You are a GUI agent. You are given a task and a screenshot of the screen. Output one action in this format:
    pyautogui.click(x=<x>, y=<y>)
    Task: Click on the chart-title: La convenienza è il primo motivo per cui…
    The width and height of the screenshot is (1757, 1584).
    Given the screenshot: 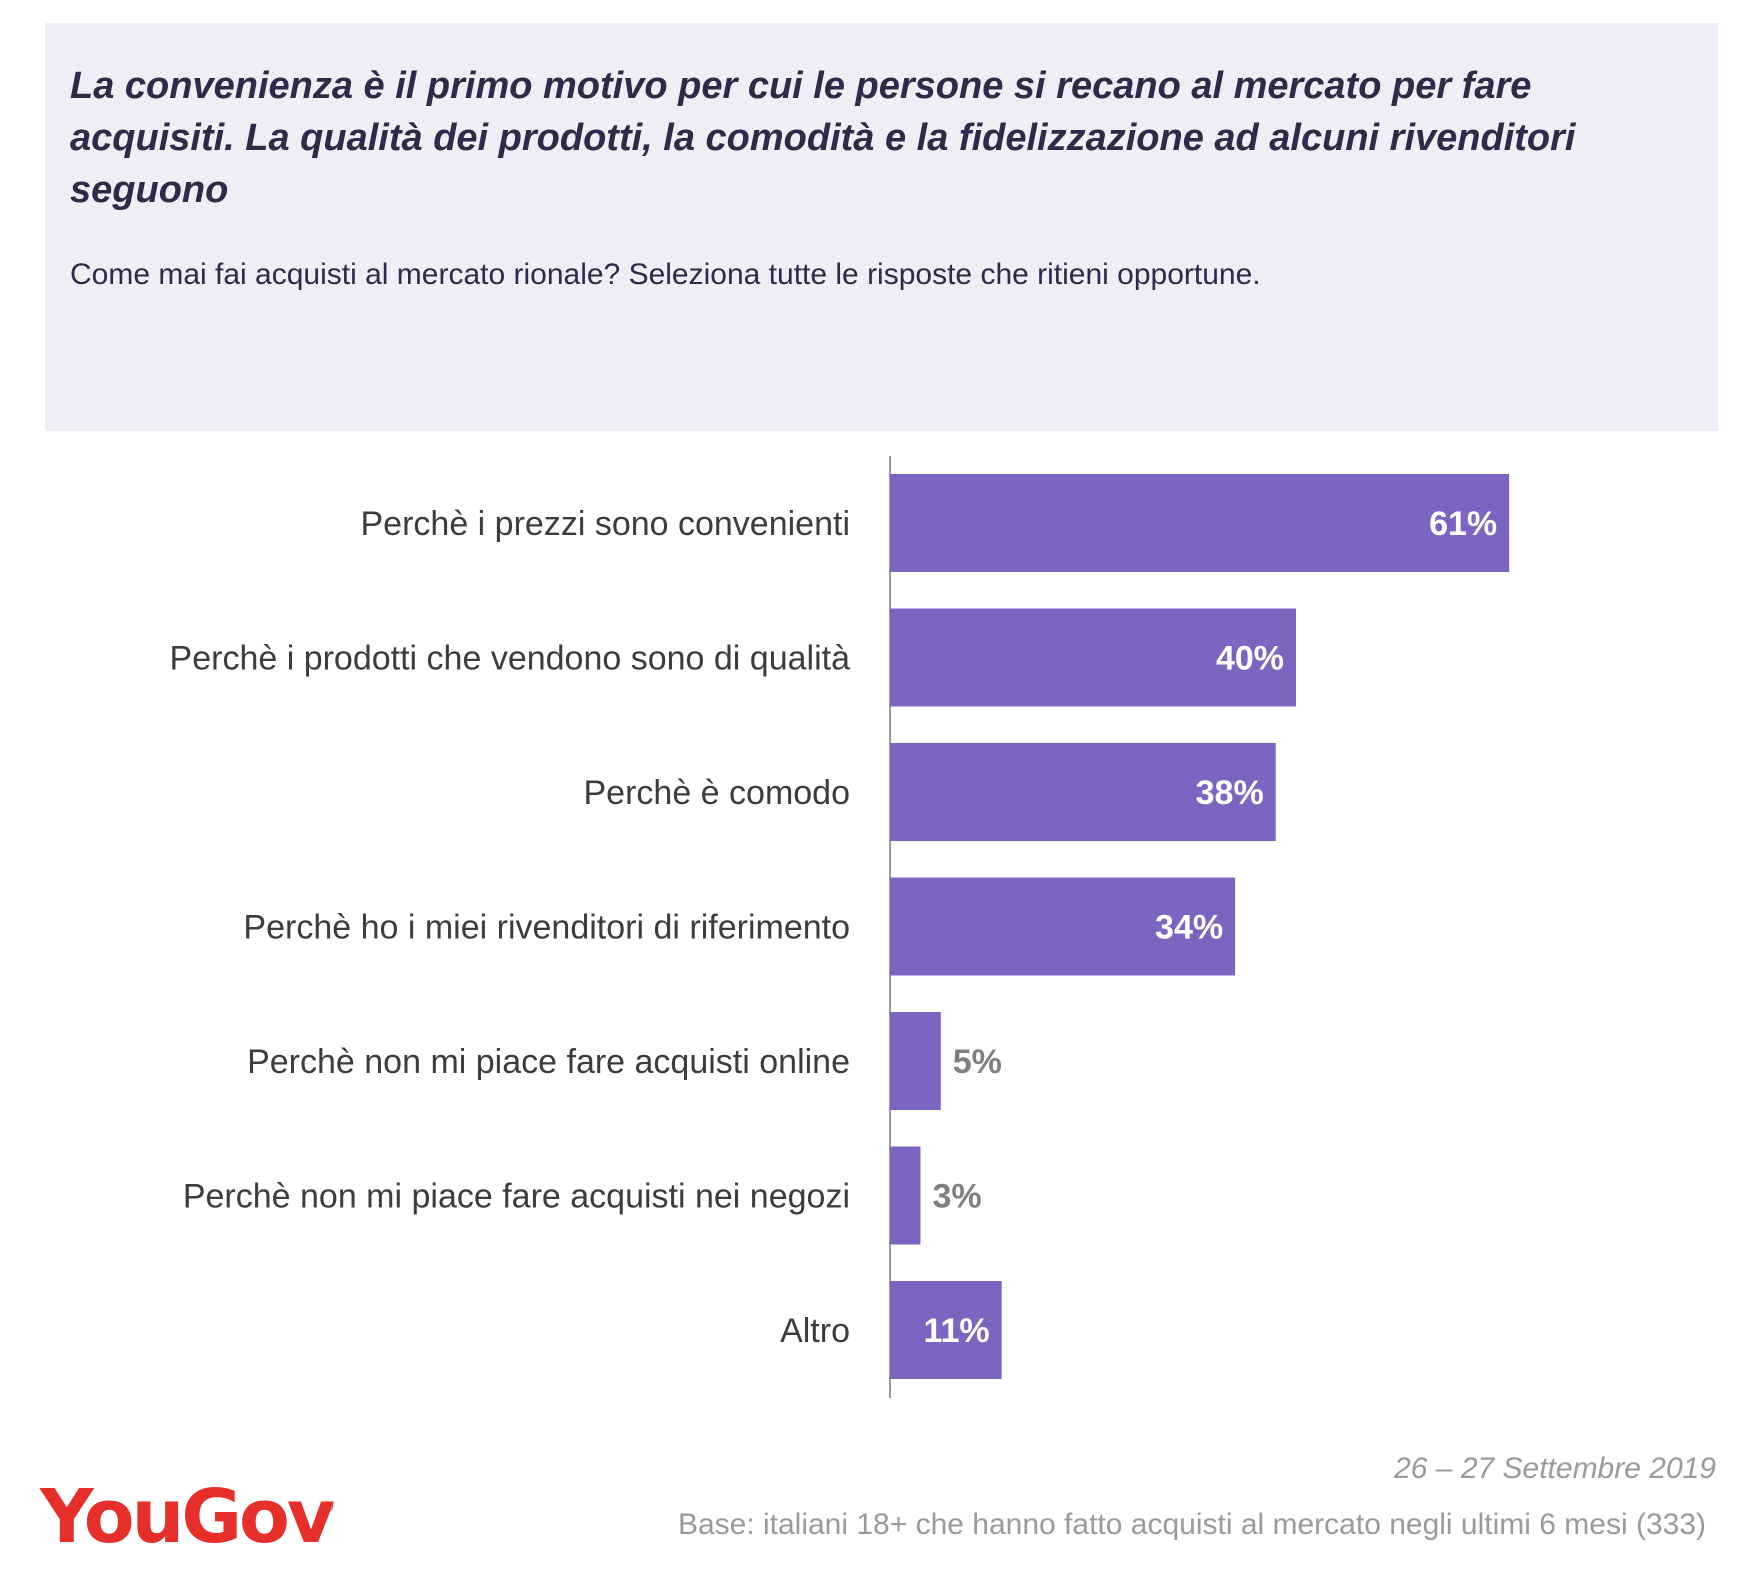 What is the action you would take?
    pyautogui.click(x=823, y=138)
    